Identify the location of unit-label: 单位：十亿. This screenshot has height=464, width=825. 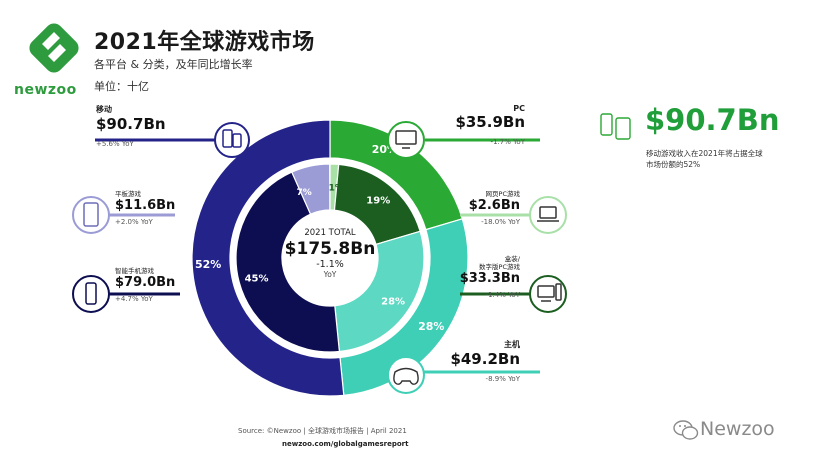
(121, 86).